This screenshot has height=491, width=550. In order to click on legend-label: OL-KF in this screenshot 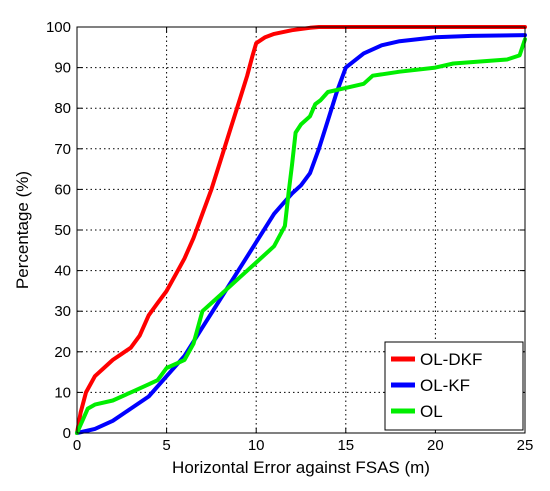, I will do `click(445, 385)`.